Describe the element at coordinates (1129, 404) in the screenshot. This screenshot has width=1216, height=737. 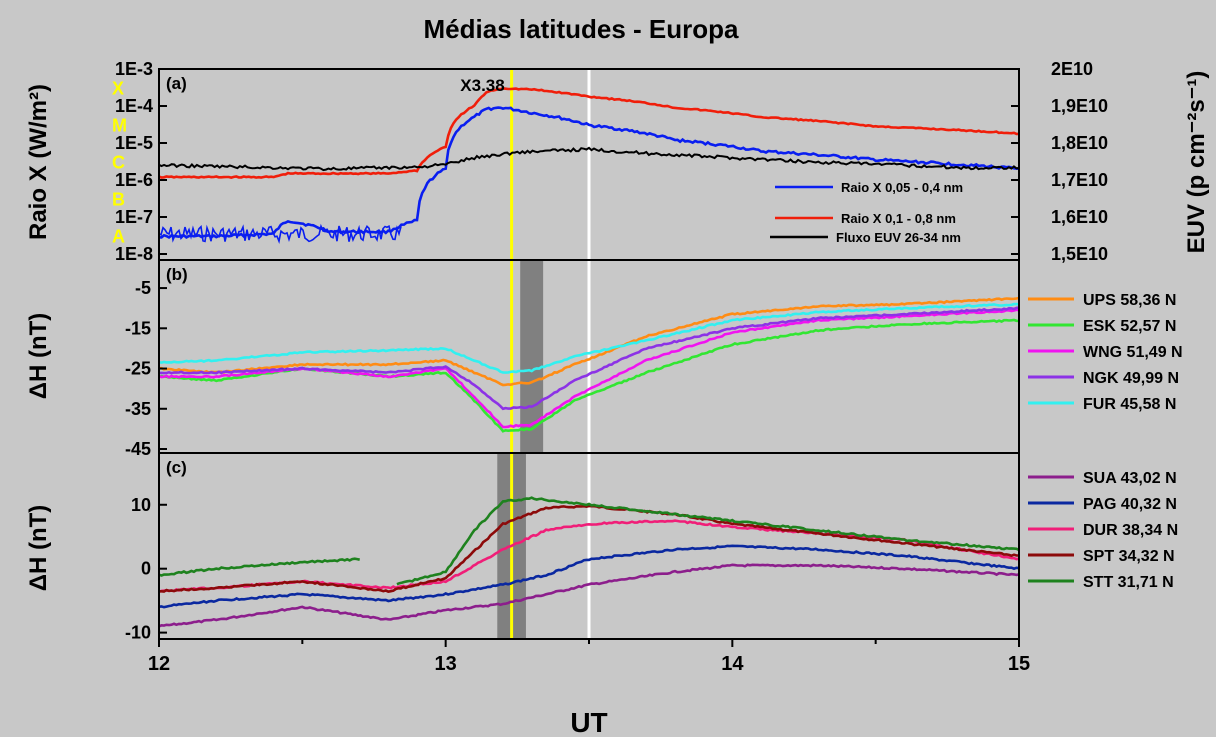
I see `legend-label-fur-45-58-n: FUR 45,58 N` at that location.